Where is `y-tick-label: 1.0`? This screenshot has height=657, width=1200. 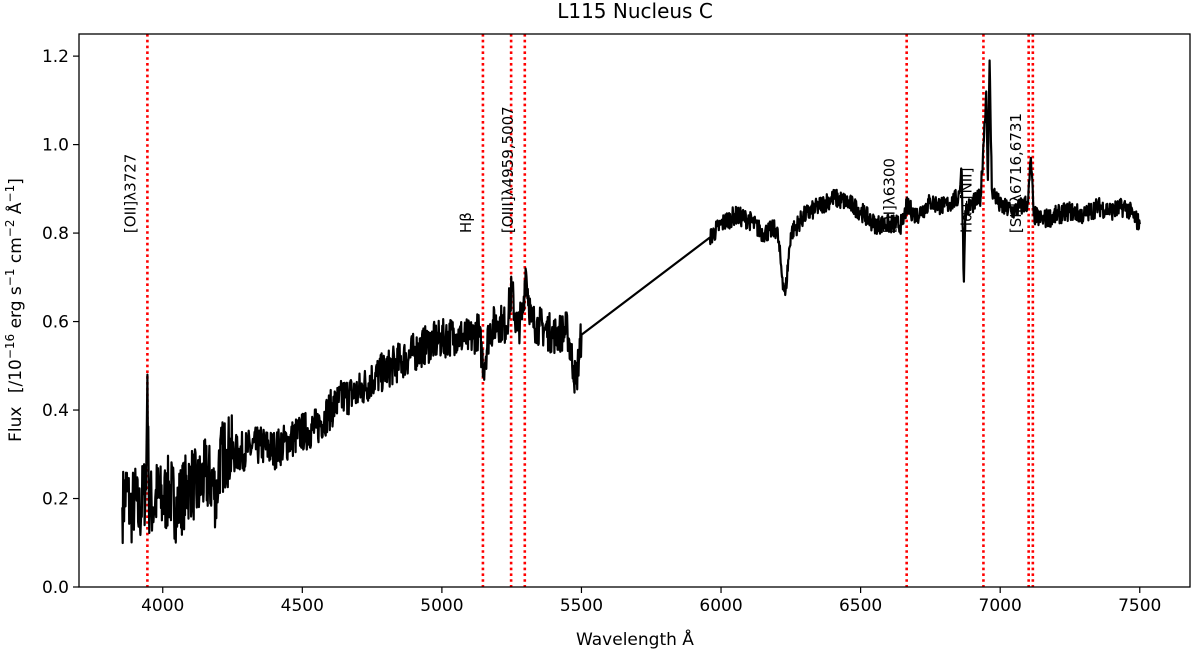 y-tick-label: 1.0 is located at coordinates (55, 146).